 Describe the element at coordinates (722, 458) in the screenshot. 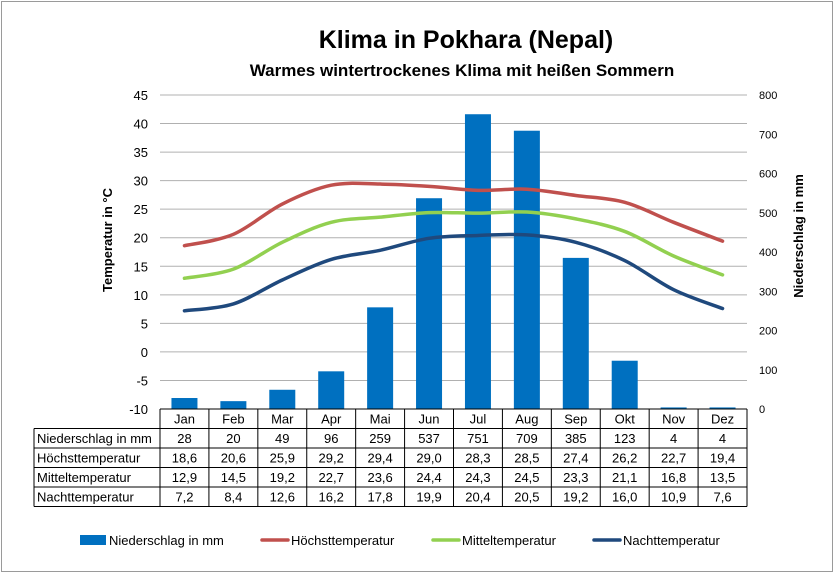

I see `data-label: 19,4` at that location.